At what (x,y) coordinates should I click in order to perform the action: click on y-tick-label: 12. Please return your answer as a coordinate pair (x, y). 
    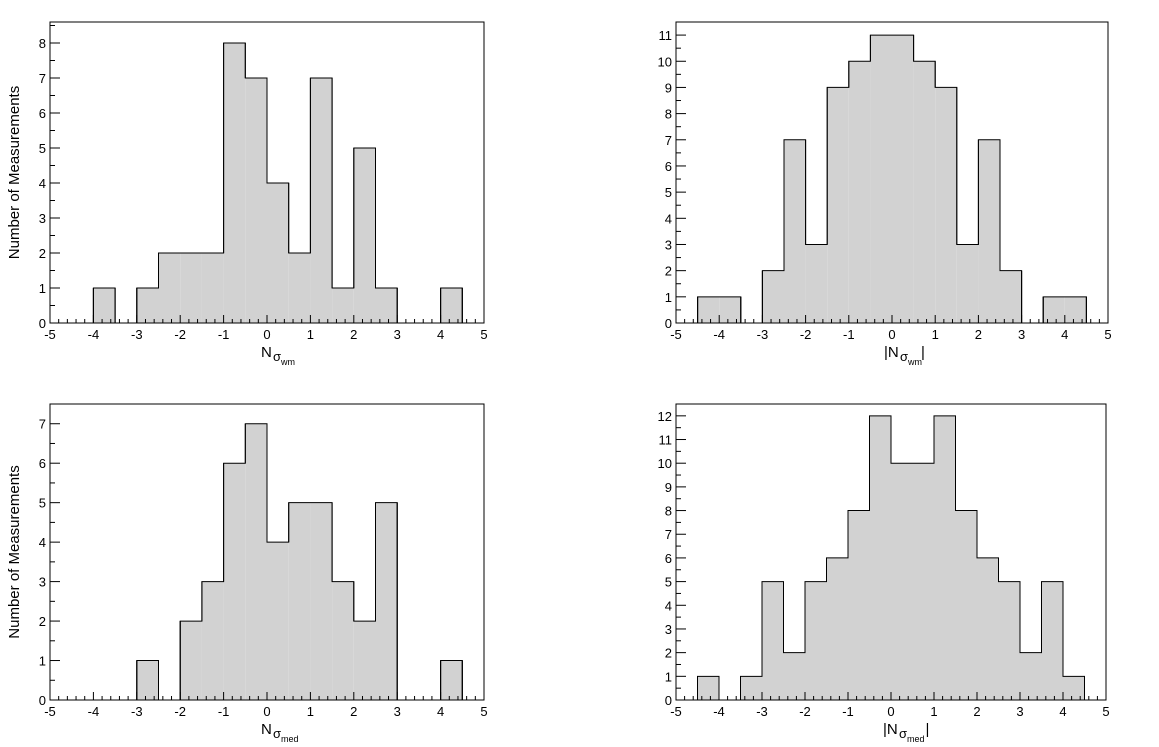
    Looking at the image, I should click on (665, 416).